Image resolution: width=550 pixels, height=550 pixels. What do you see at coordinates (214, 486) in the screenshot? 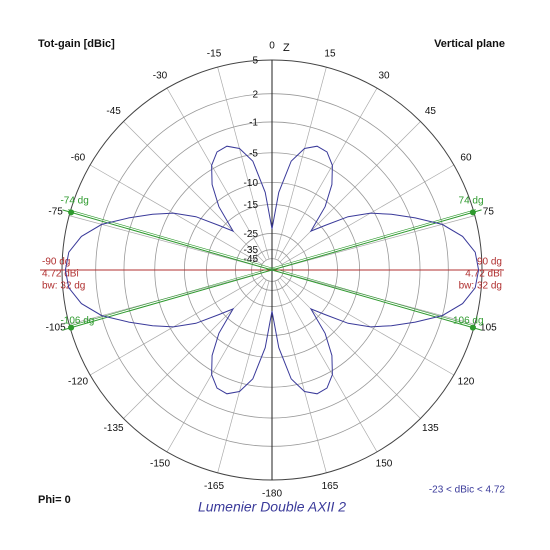
I see `angle-tick-label: -165` at bounding box center [214, 486].